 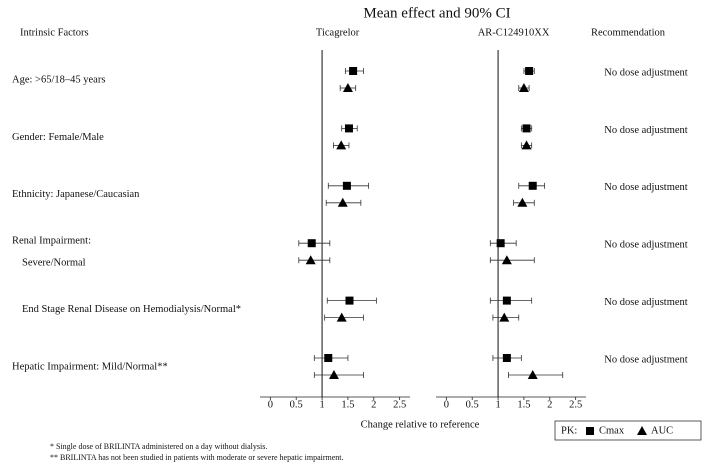 I want to click on row-label: Hepatic Impairment: Mild/Normal**, so click(x=90, y=366).